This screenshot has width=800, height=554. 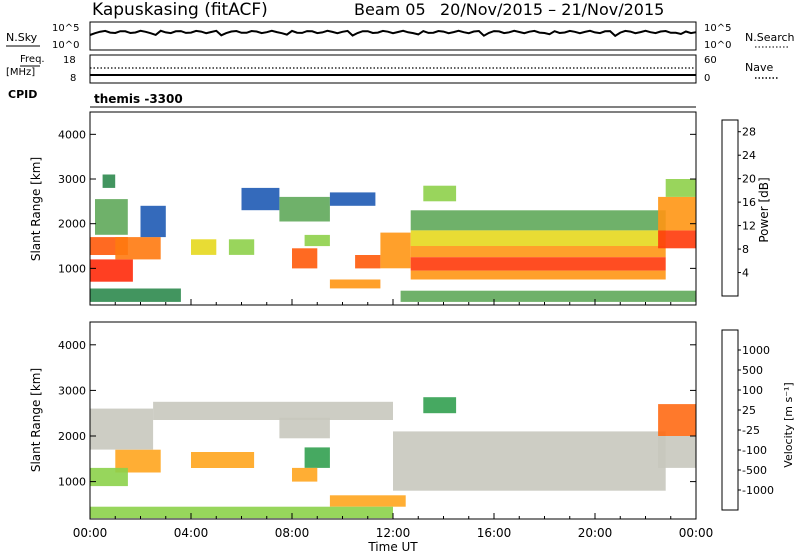 I want to click on nave-tick-top: 60, so click(x=710, y=60).